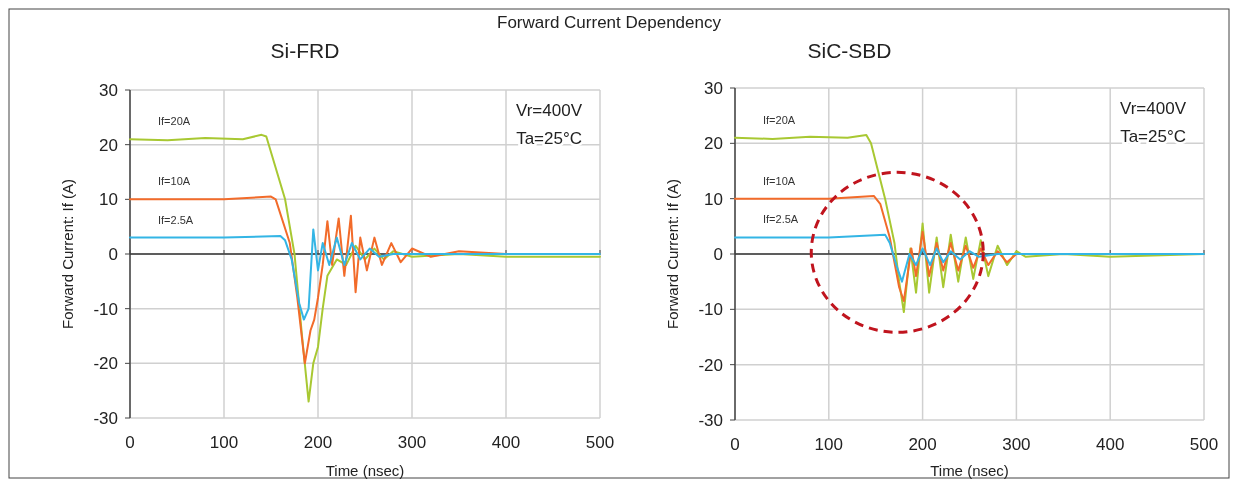  What do you see at coordinates (849, 50) in the screenshot?
I see `chart-title: SiC-SBD` at bounding box center [849, 50].